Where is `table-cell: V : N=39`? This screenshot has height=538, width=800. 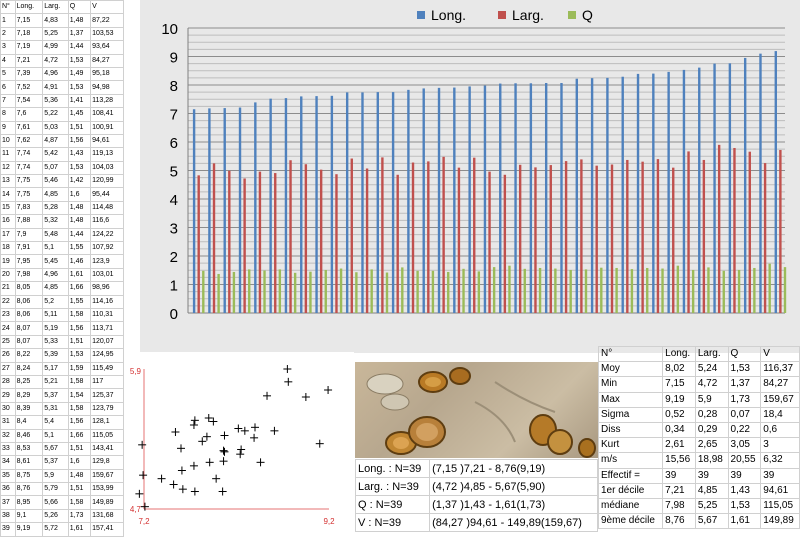
table-cell: V : N=39 is located at coordinates (392, 522).